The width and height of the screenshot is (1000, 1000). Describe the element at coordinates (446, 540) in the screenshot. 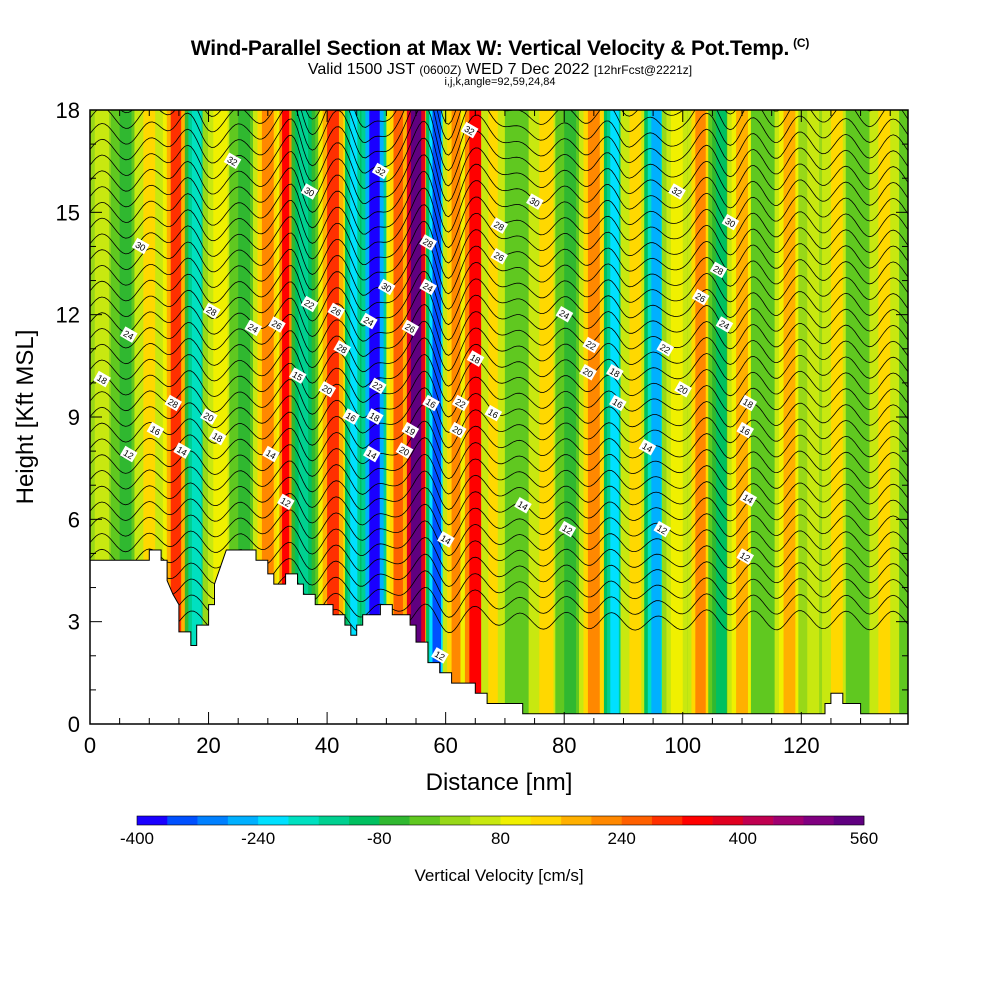

I see `contour-label-text: 14` at that location.